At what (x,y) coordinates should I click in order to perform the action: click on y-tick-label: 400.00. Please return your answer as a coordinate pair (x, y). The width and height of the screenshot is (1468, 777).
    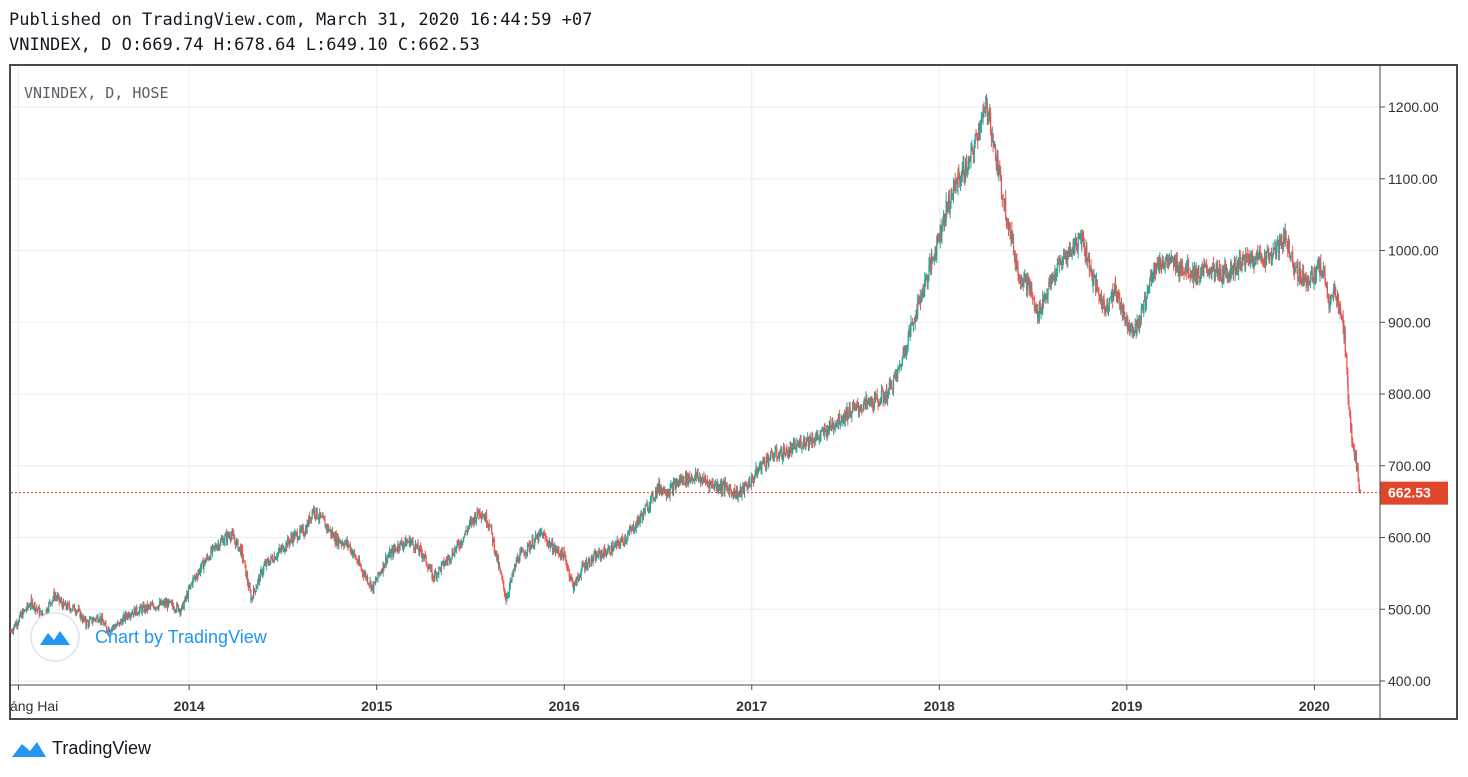
    Looking at the image, I should click on (1409, 681).